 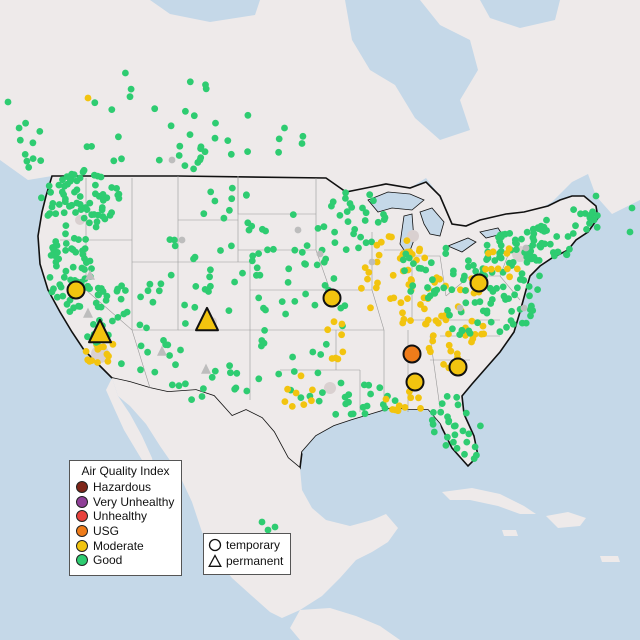 What do you see at coordinates (162, 350) in the screenshot?
I see `permanent-monitor-no-data` at bounding box center [162, 350].